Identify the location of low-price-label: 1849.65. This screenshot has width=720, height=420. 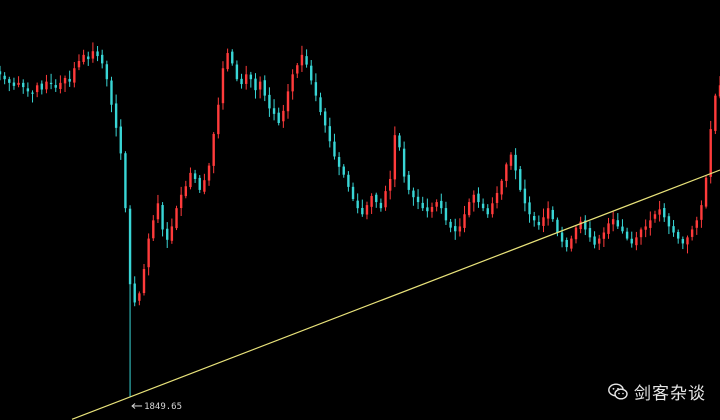
(163, 407).